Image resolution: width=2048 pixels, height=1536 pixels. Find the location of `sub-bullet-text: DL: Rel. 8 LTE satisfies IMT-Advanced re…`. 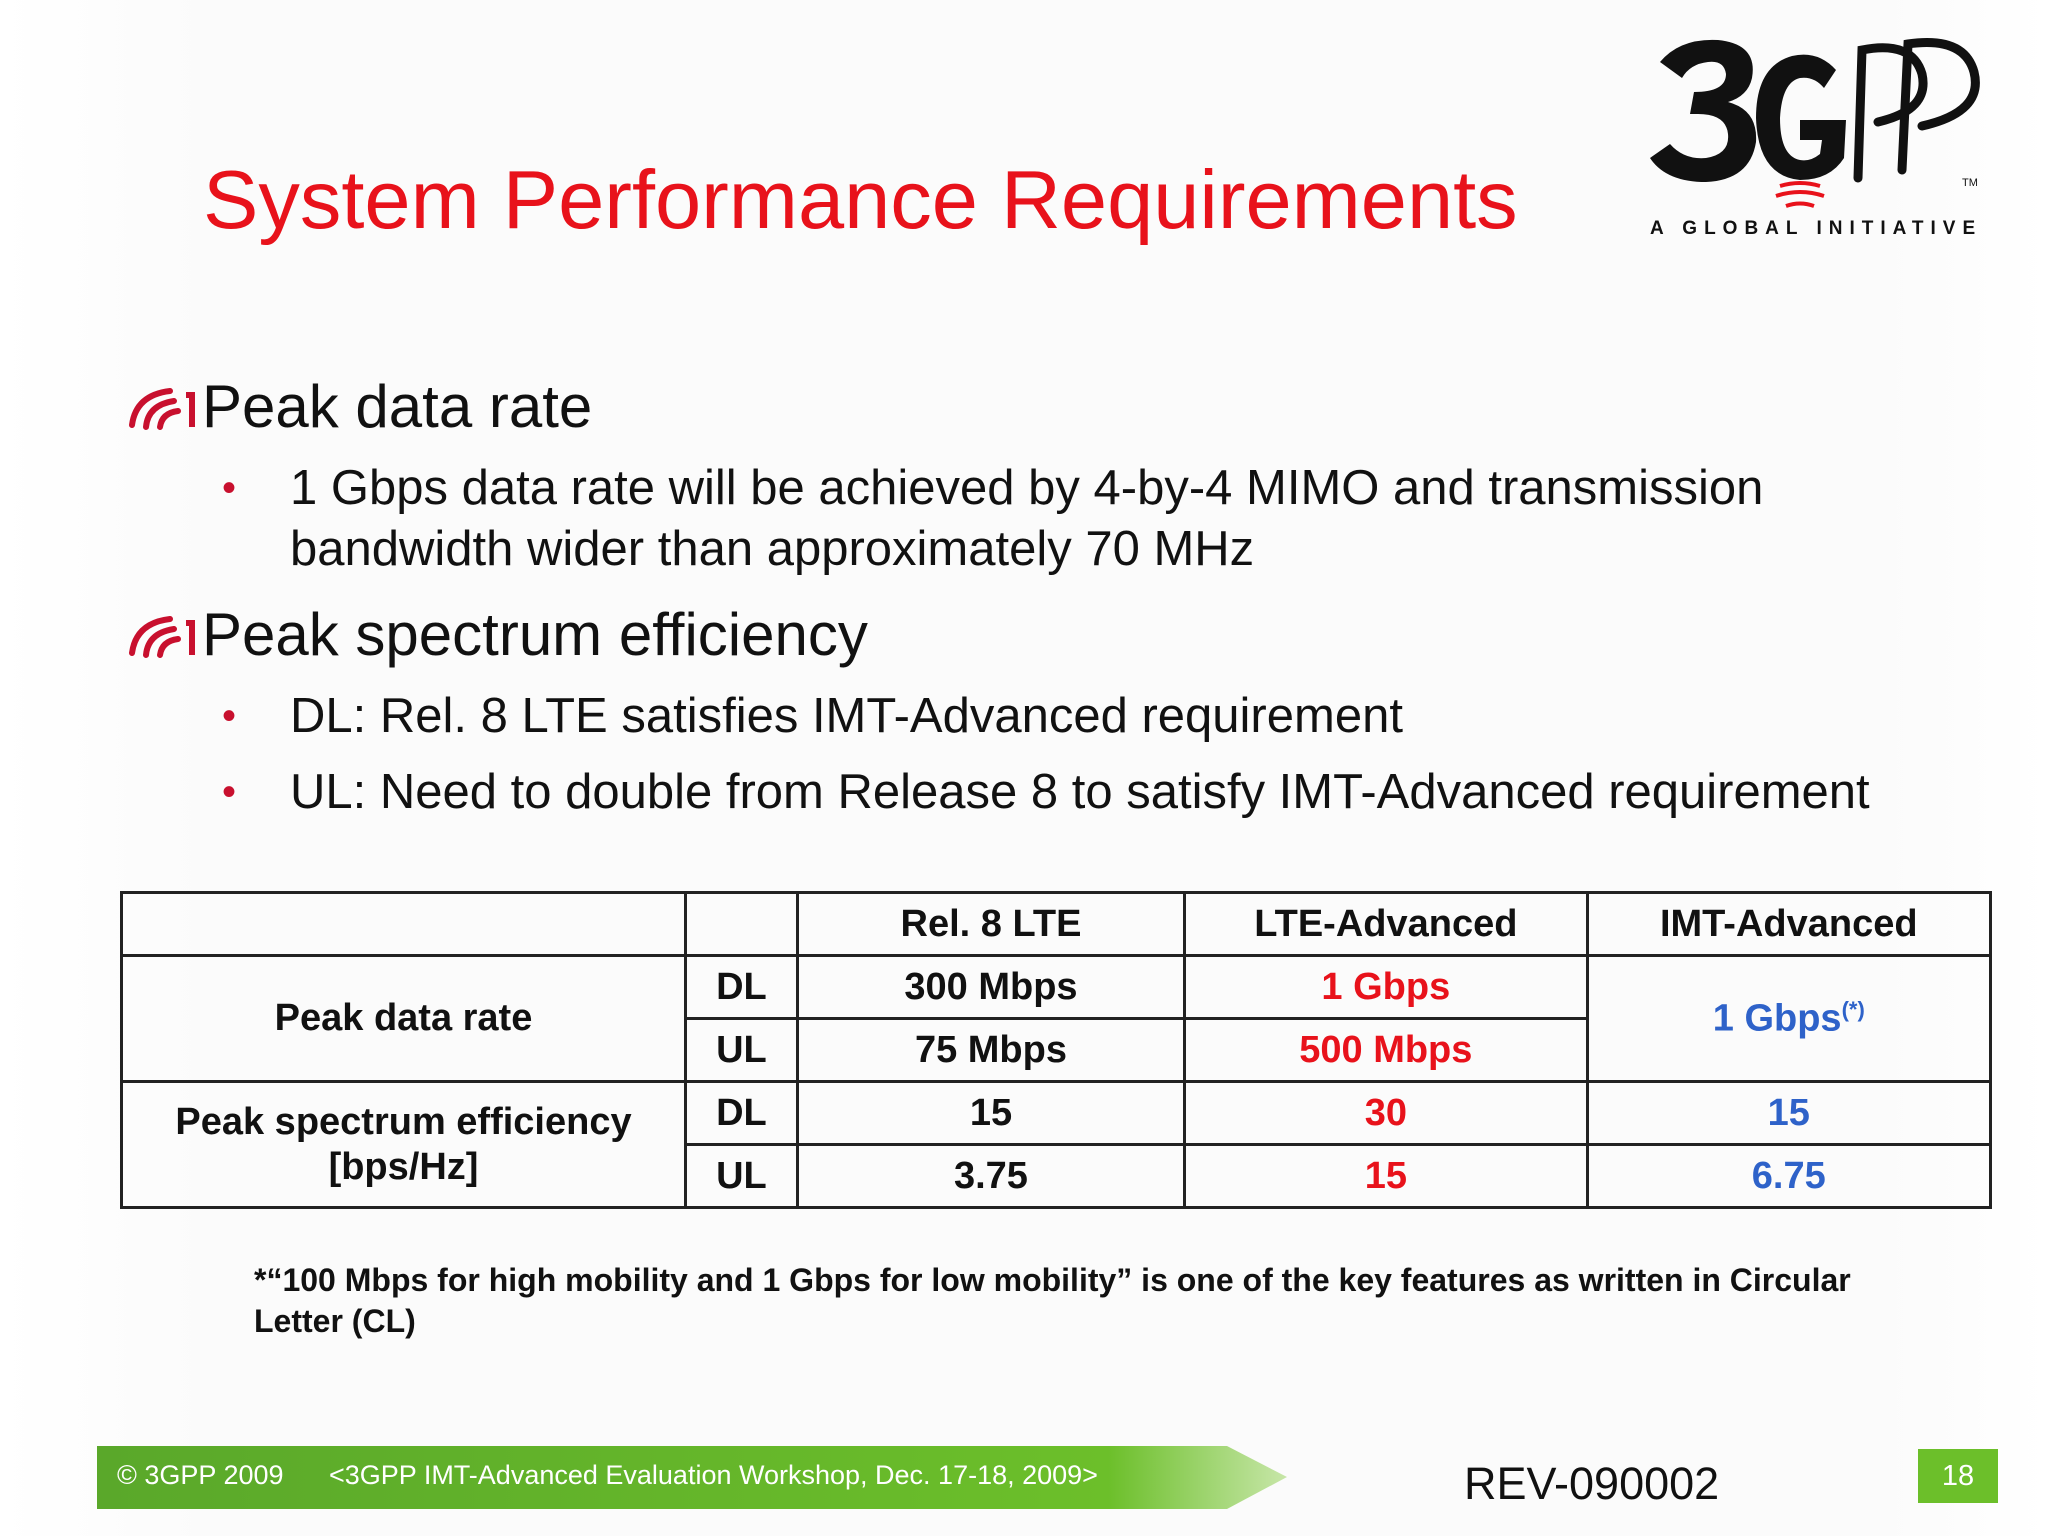

sub-bullet-text: DL: Rel. 8 LTE satisfies IMT-Advanced re… is located at coordinates (846, 716).